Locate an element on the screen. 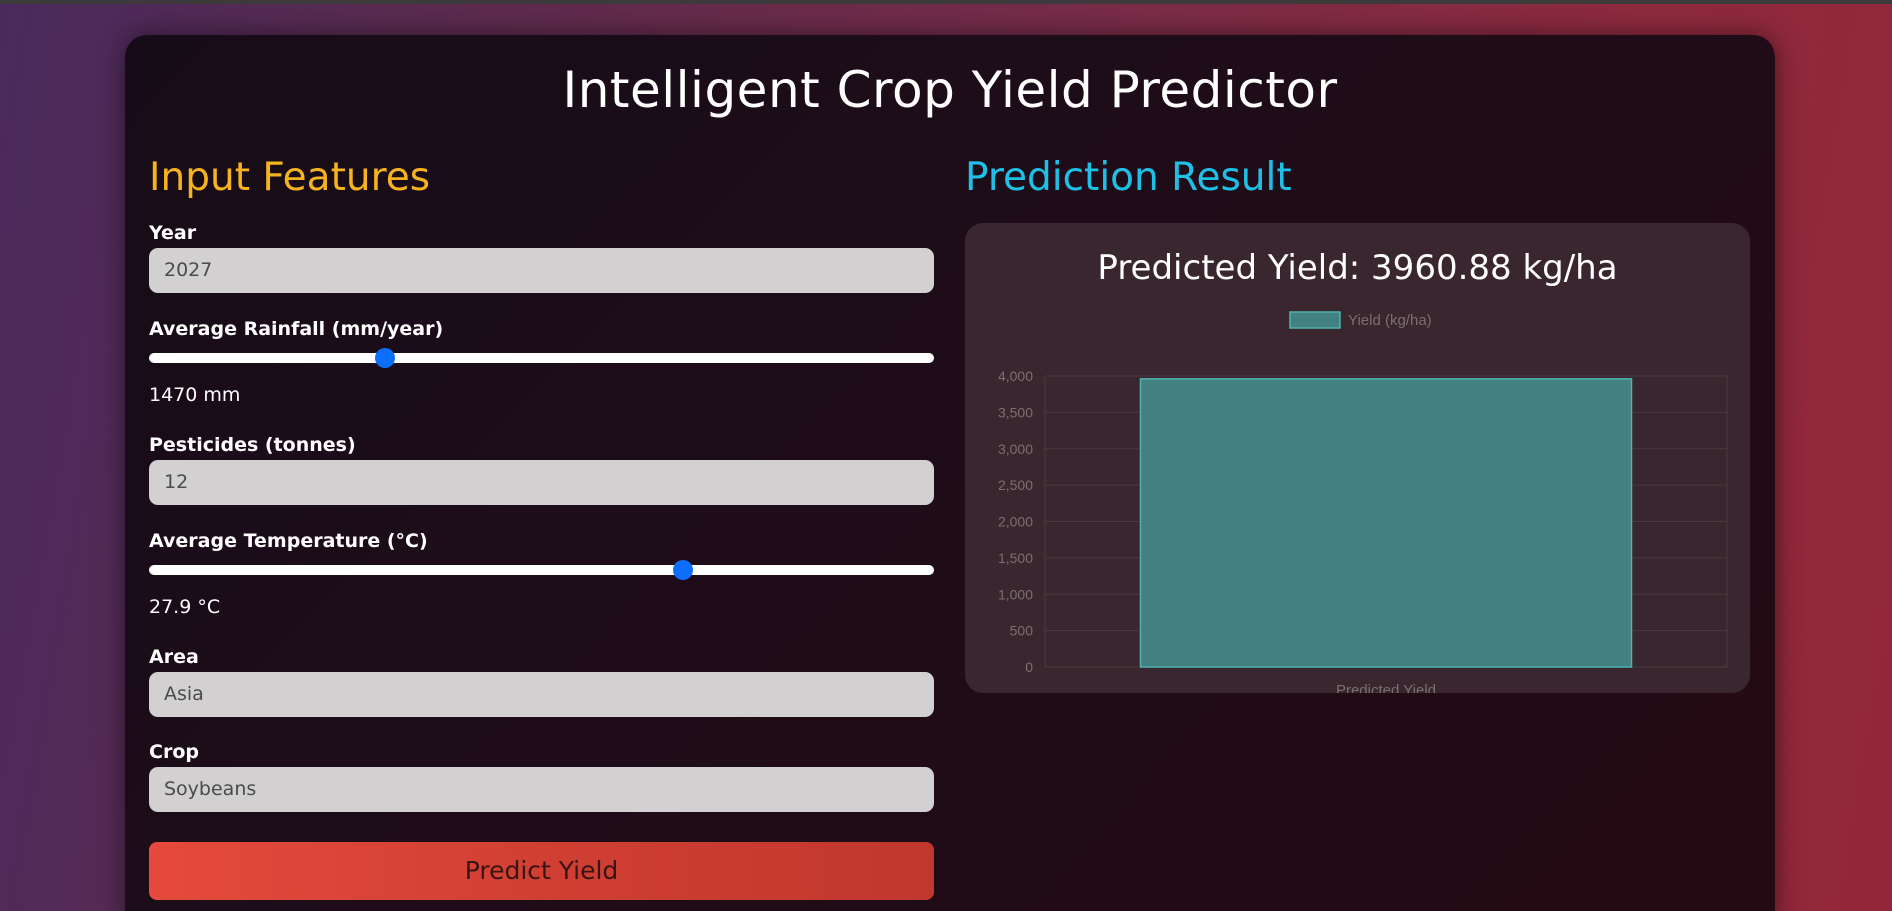 This screenshot has height=911, width=1892. temperature-slider-thumb is located at coordinates (682, 570).